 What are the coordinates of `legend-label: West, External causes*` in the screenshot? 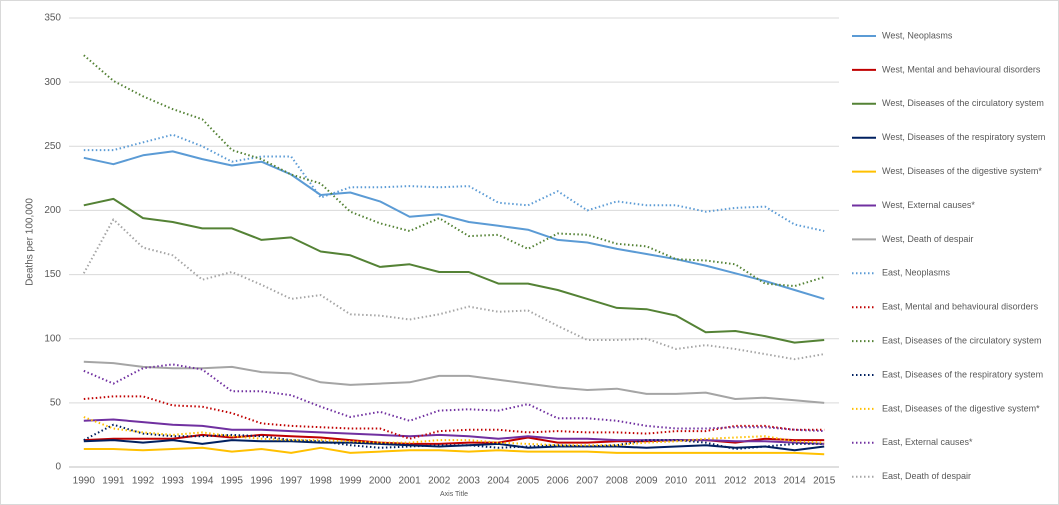 It's located at (928, 205).